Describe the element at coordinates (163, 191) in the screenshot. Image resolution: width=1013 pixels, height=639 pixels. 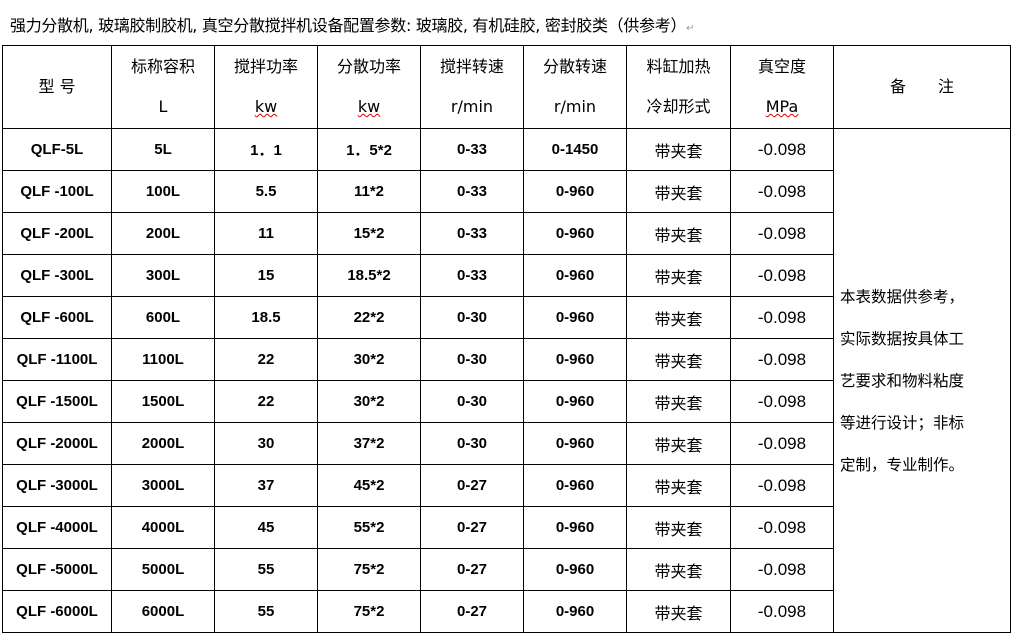
I see `cell-capacity: 100L` at that location.